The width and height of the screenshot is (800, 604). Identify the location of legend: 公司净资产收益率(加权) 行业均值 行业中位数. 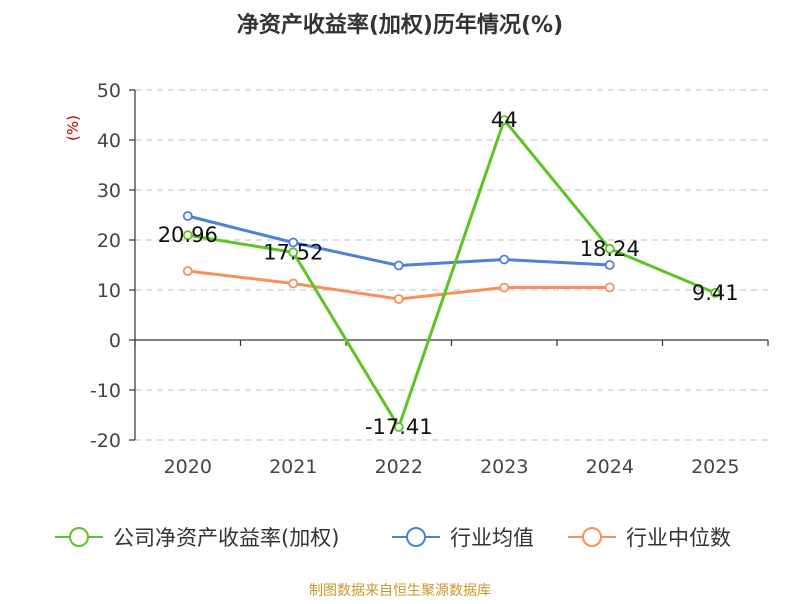
(393, 538).